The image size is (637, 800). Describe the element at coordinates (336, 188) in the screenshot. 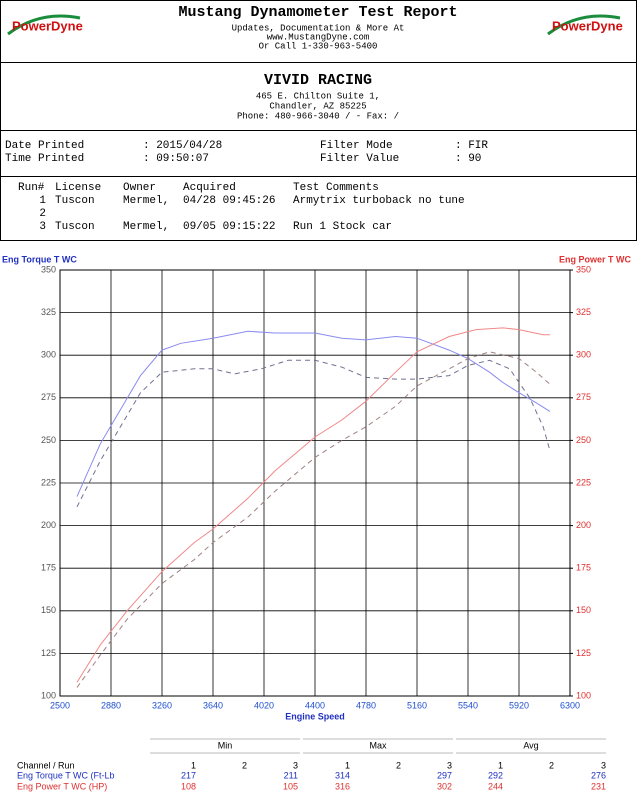

I see `runs-header: Test Comments` at that location.